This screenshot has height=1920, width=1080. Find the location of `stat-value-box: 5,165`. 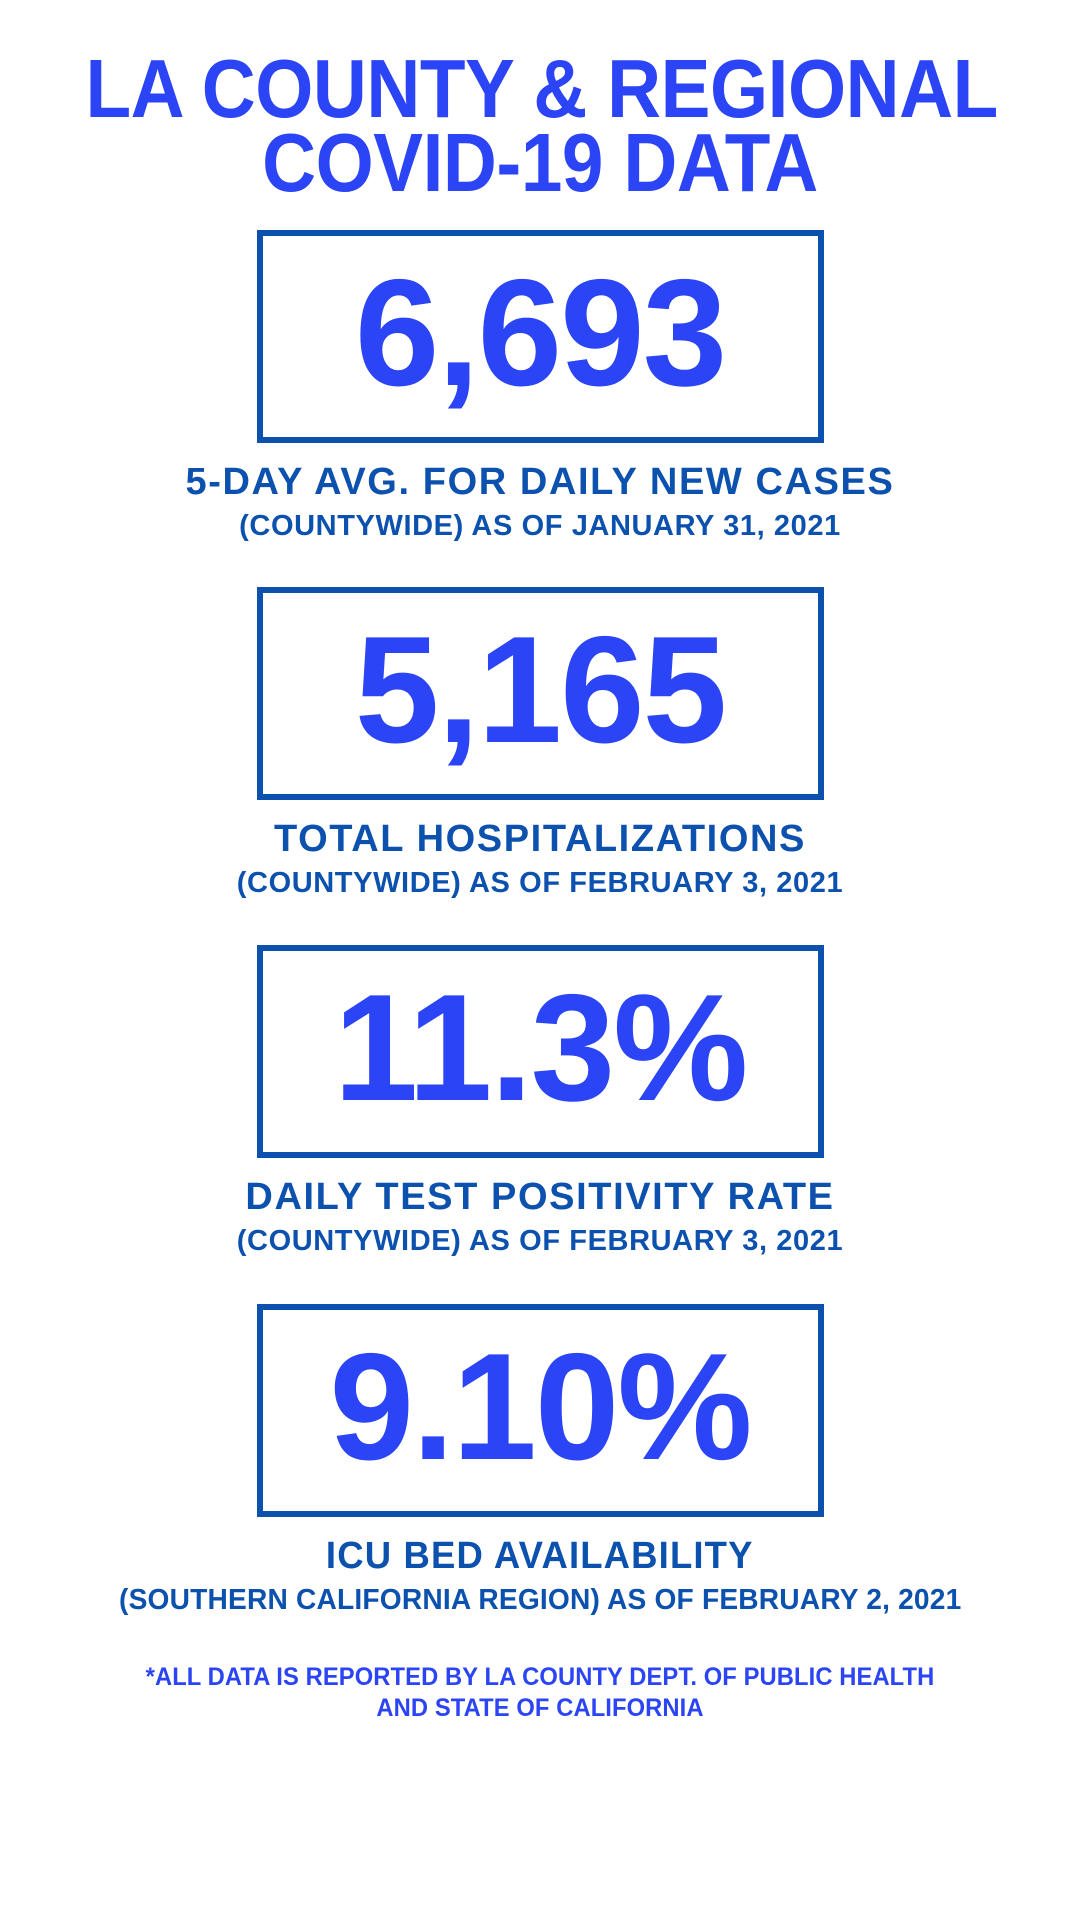

stat-value-box: 5,165 is located at coordinates (540, 693).